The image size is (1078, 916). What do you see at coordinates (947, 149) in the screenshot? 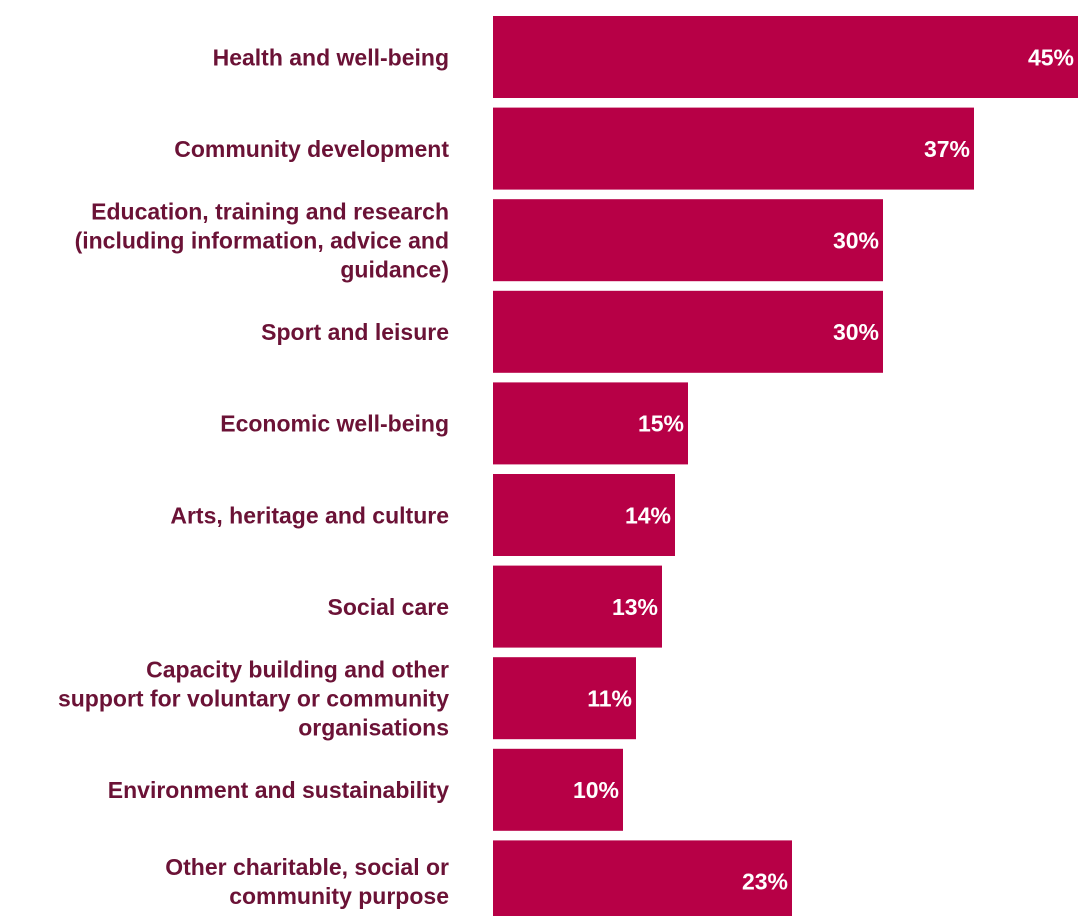
I see `bar-value-label: 37%` at bounding box center [947, 149].